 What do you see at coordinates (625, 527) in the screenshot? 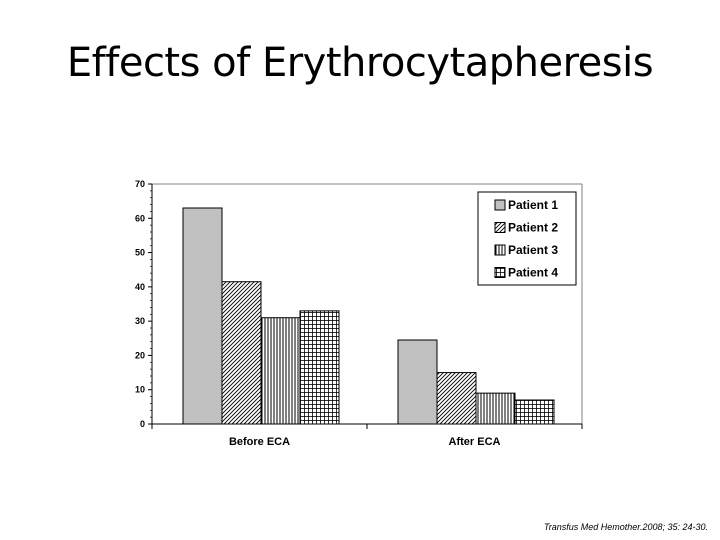
I see `citation: Transfus Med Hemother.2008; 35: 24-30.` at bounding box center [625, 527].